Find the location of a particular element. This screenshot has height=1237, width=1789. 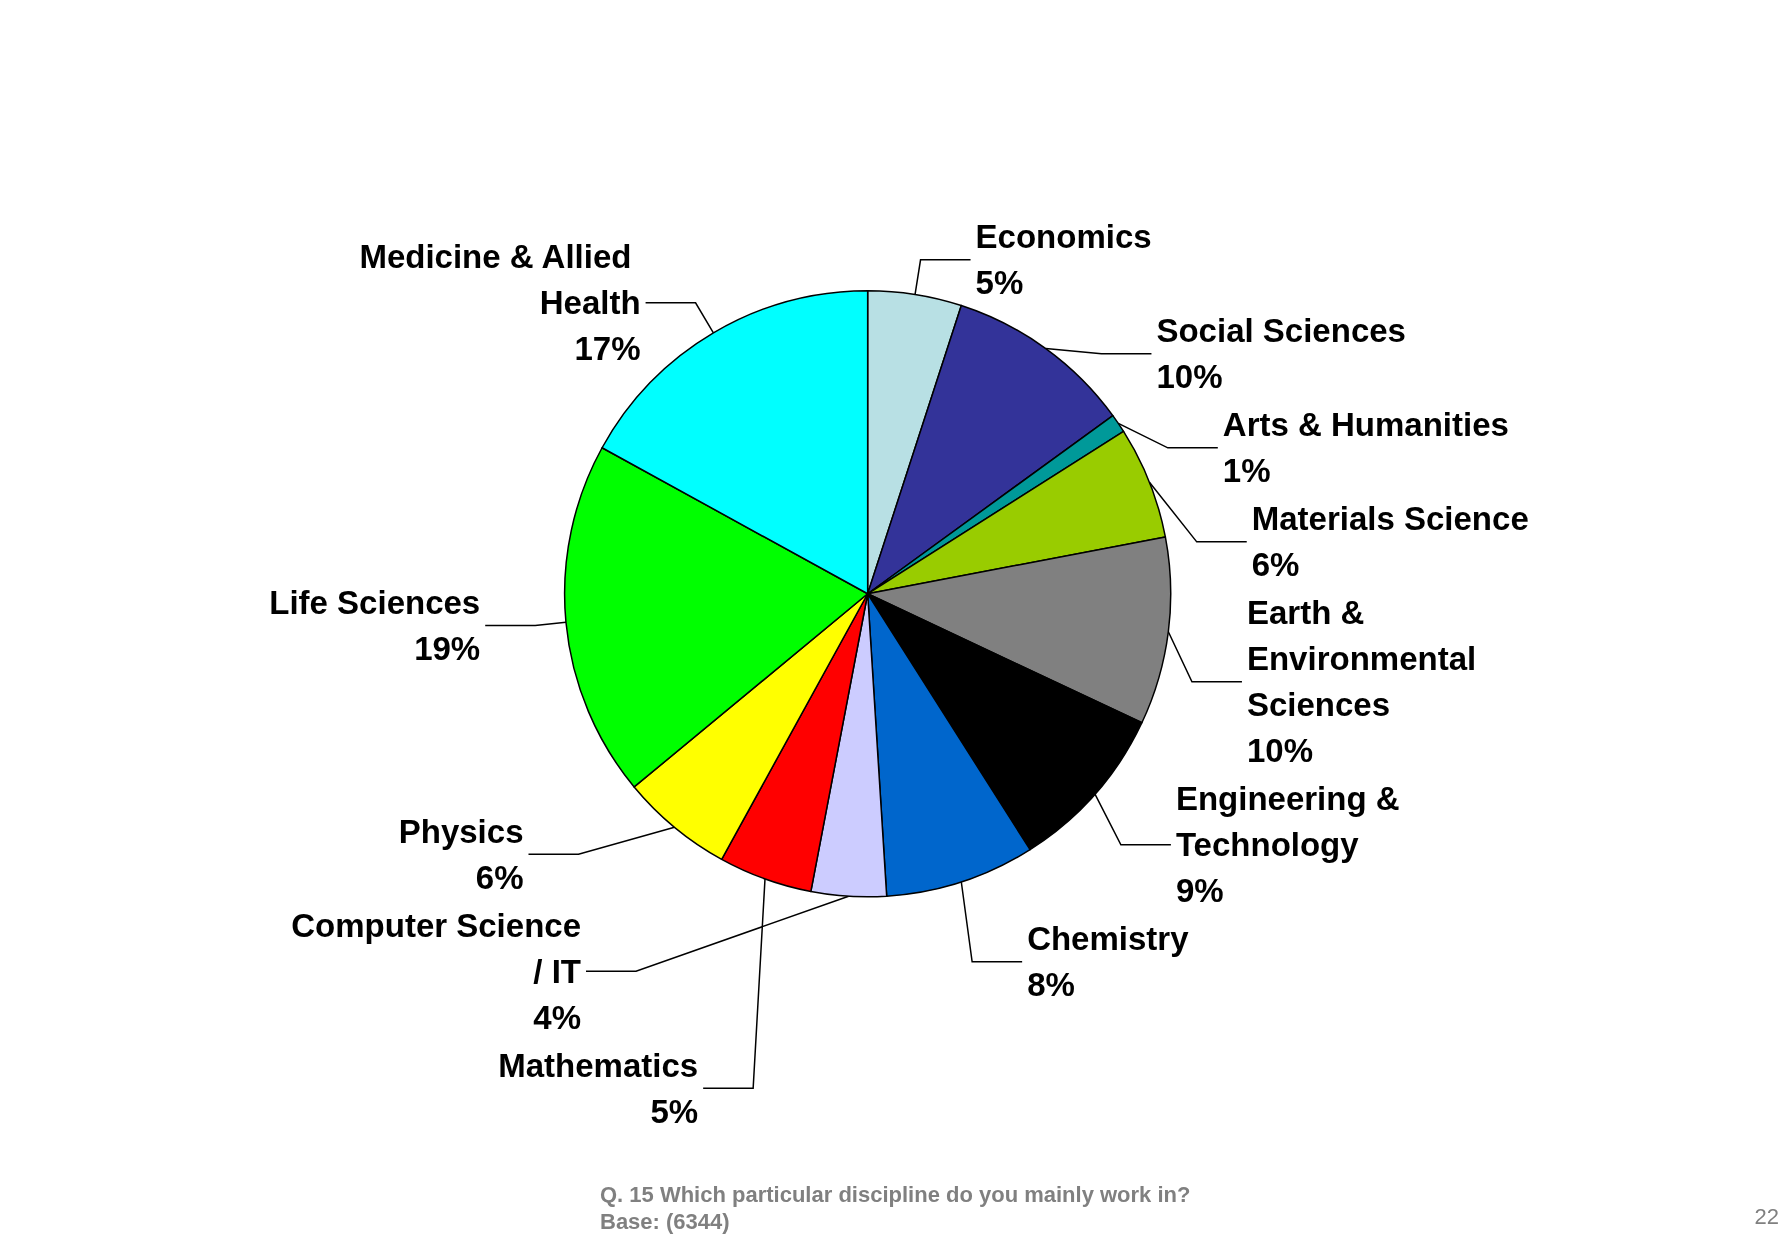

text: 22 is located at coordinates (1767, 1216).